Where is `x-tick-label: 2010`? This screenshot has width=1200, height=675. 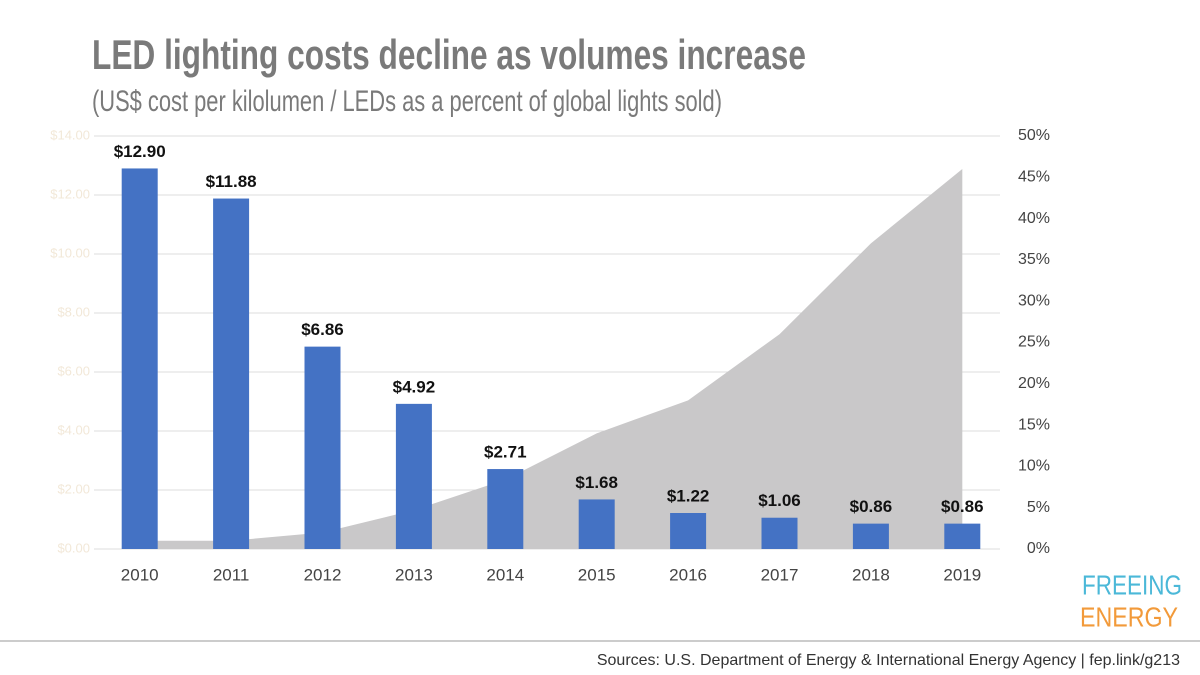 x-tick-label: 2010 is located at coordinates (140, 574).